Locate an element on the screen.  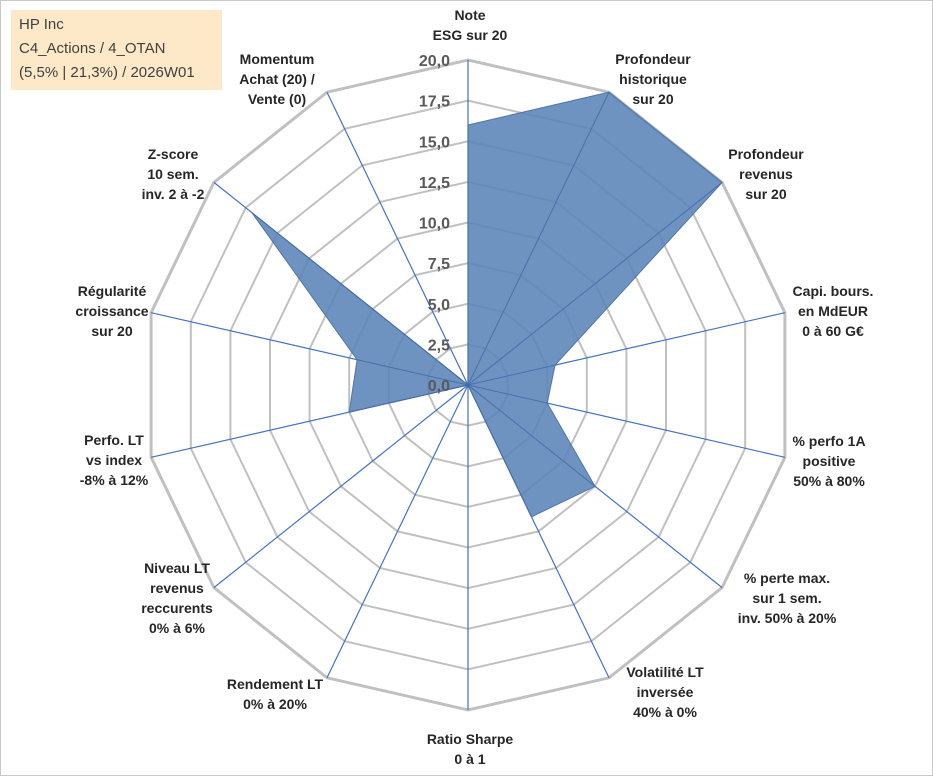
tick-label-4: 10,0 is located at coordinates (434, 224).